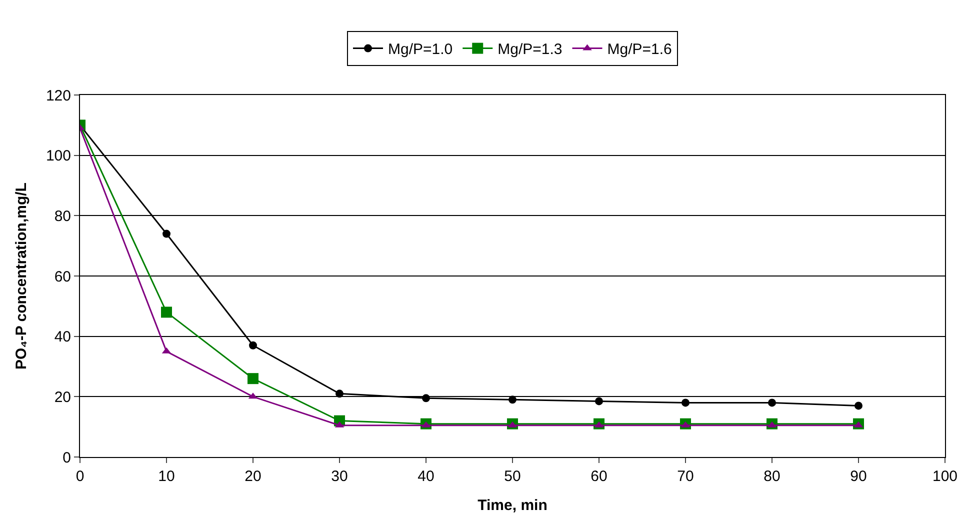 The image size is (975, 527). I want to click on y-tick-label: 40, so click(62, 337).